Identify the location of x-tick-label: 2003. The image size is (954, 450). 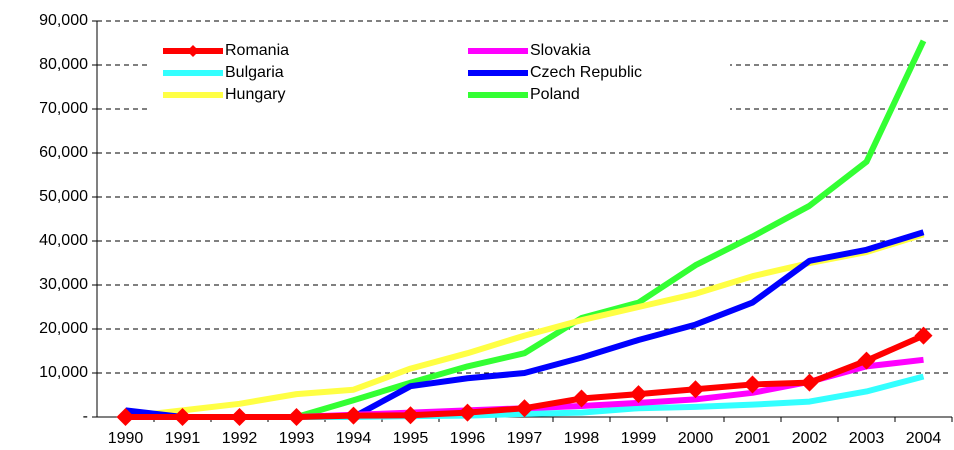
(867, 438).